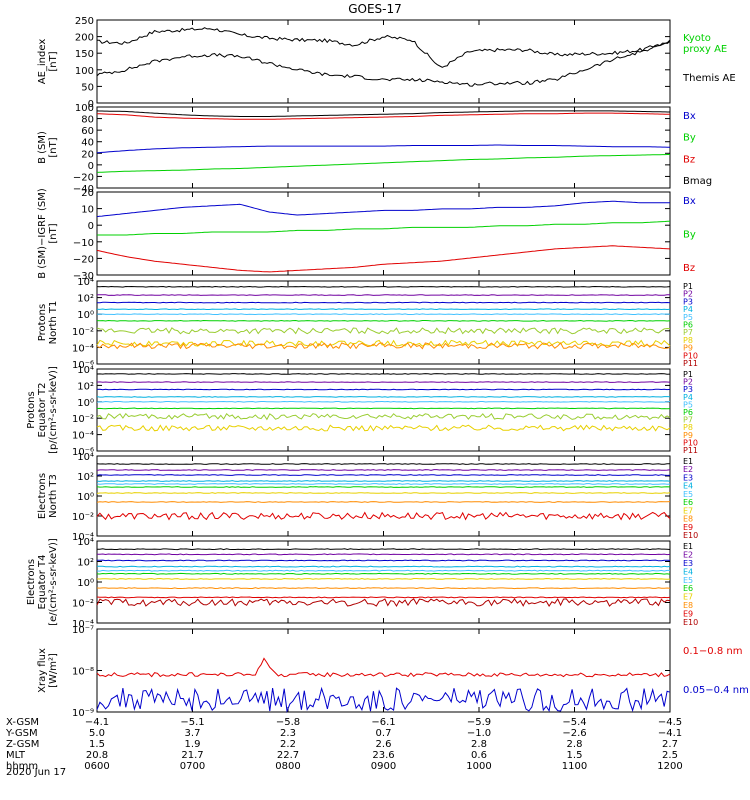 The height and width of the screenshot is (800, 750). I want to click on legend-entry: E1, so click(688, 461).